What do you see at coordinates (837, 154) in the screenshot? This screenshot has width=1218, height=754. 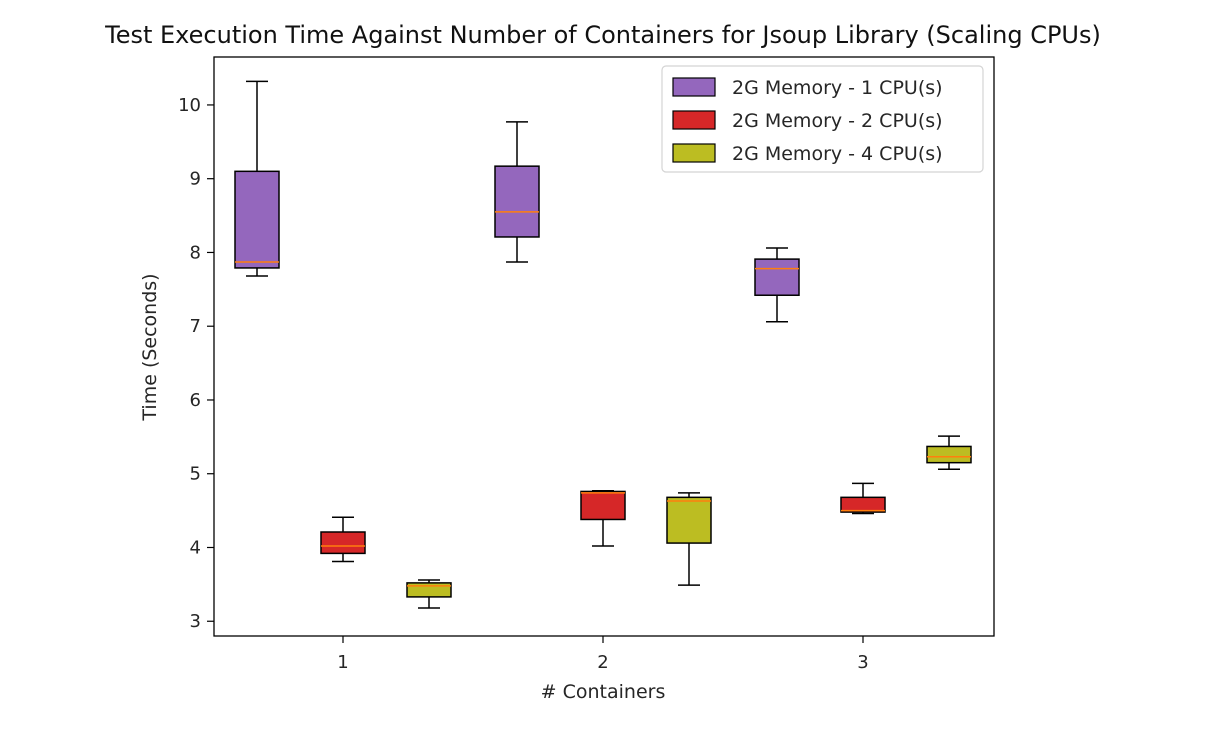 I see `legend-entry-label: 2G Memory - 4 CPU(s)` at bounding box center [837, 154].